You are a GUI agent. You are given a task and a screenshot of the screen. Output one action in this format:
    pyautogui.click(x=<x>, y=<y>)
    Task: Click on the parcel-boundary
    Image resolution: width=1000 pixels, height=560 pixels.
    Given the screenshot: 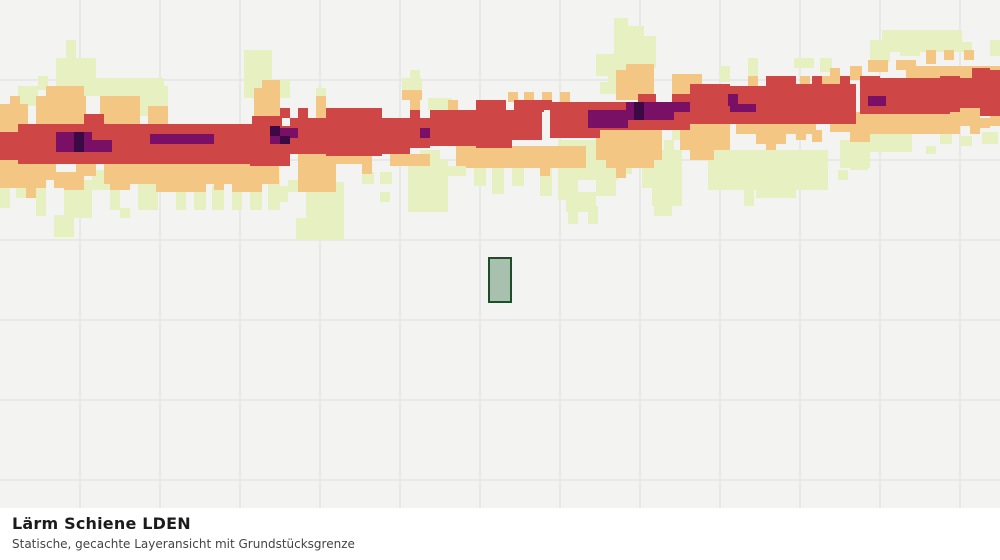 What is the action you would take?
    pyautogui.click(x=500, y=280)
    